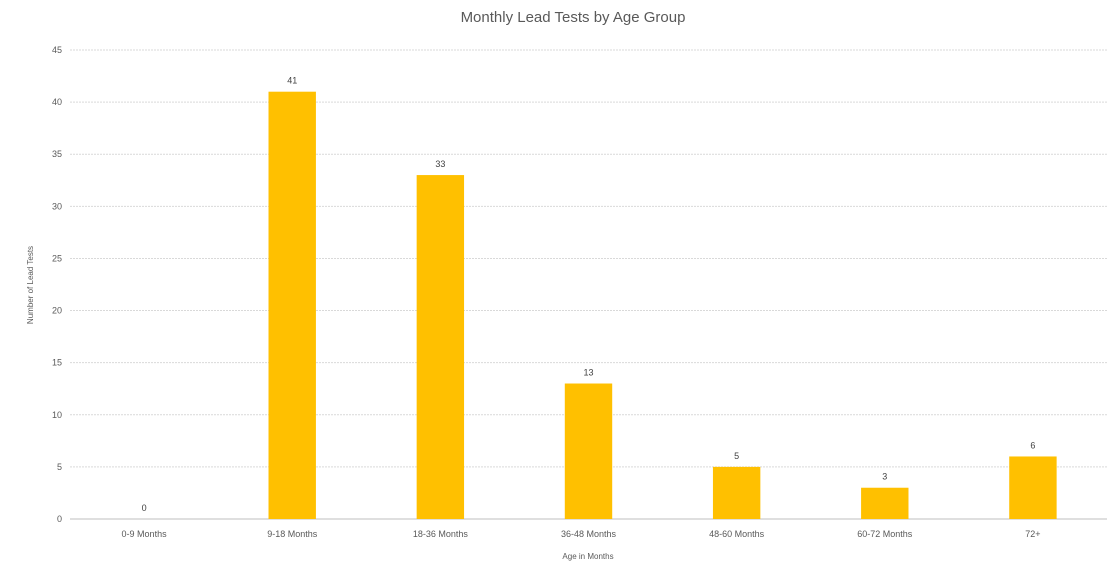 The height and width of the screenshot is (562, 1109). Describe the element at coordinates (144, 508) in the screenshot. I see `data-label: 0` at that location.